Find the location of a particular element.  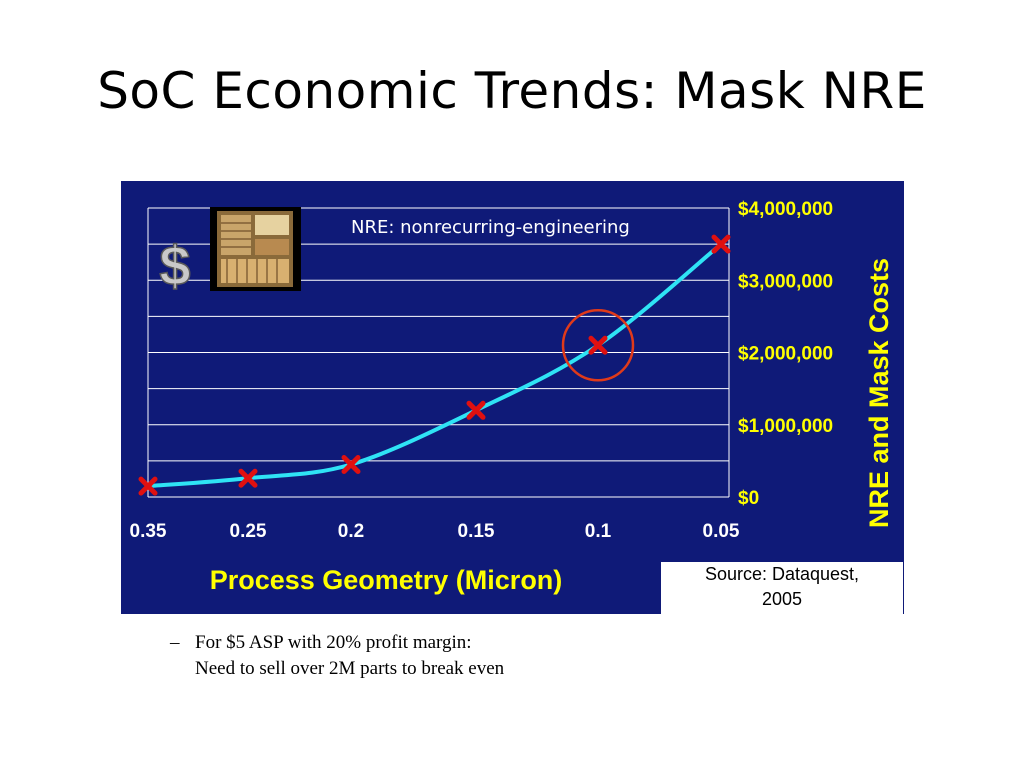

nre-definition-note: NRE: nonrecurring-engineering is located at coordinates (490, 227).